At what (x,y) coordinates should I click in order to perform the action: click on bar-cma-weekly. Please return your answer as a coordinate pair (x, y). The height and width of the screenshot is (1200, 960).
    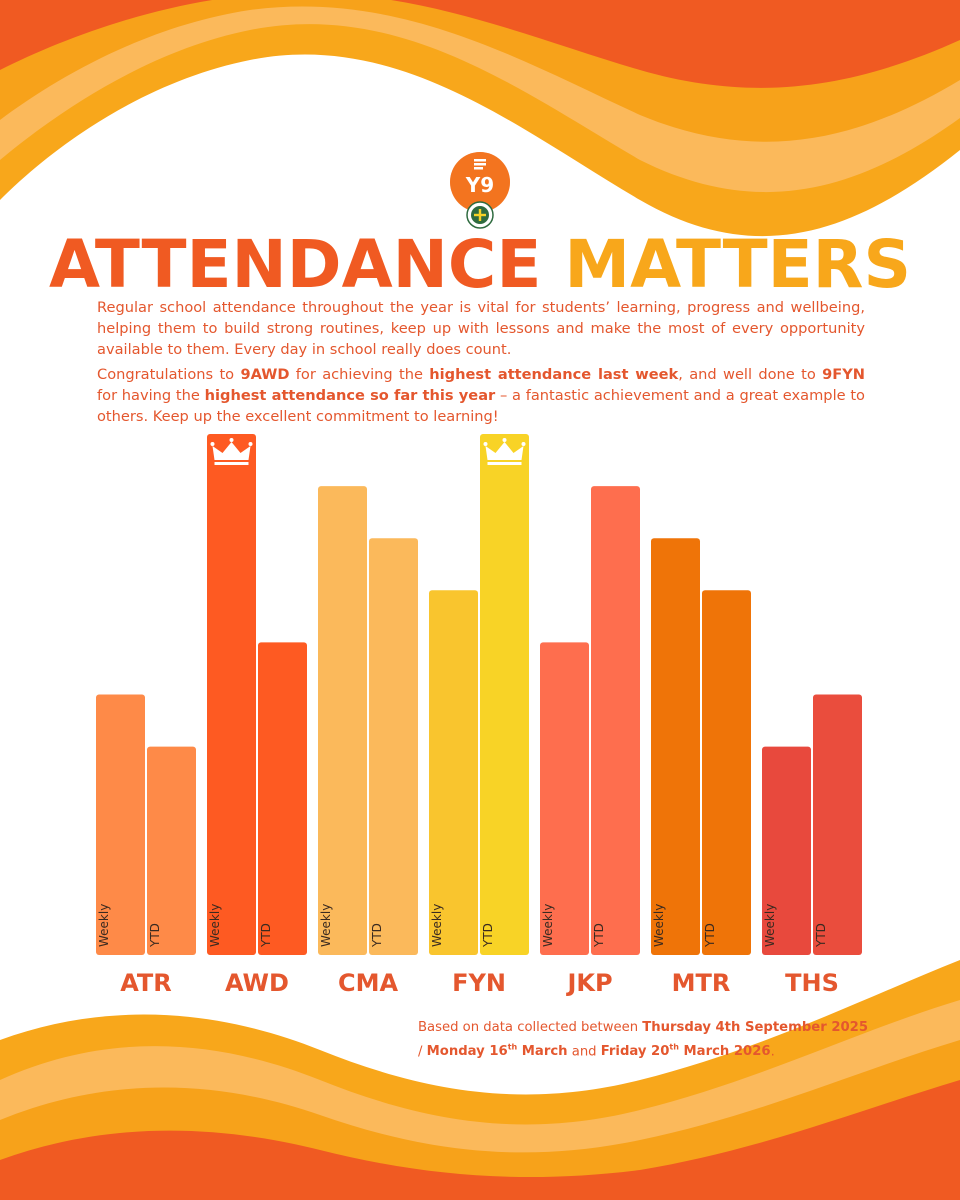
    Looking at the image, I should click on (342, 720).